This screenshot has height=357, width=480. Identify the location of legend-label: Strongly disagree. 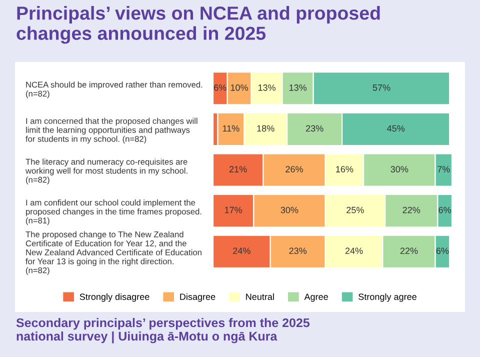
(115, 297).